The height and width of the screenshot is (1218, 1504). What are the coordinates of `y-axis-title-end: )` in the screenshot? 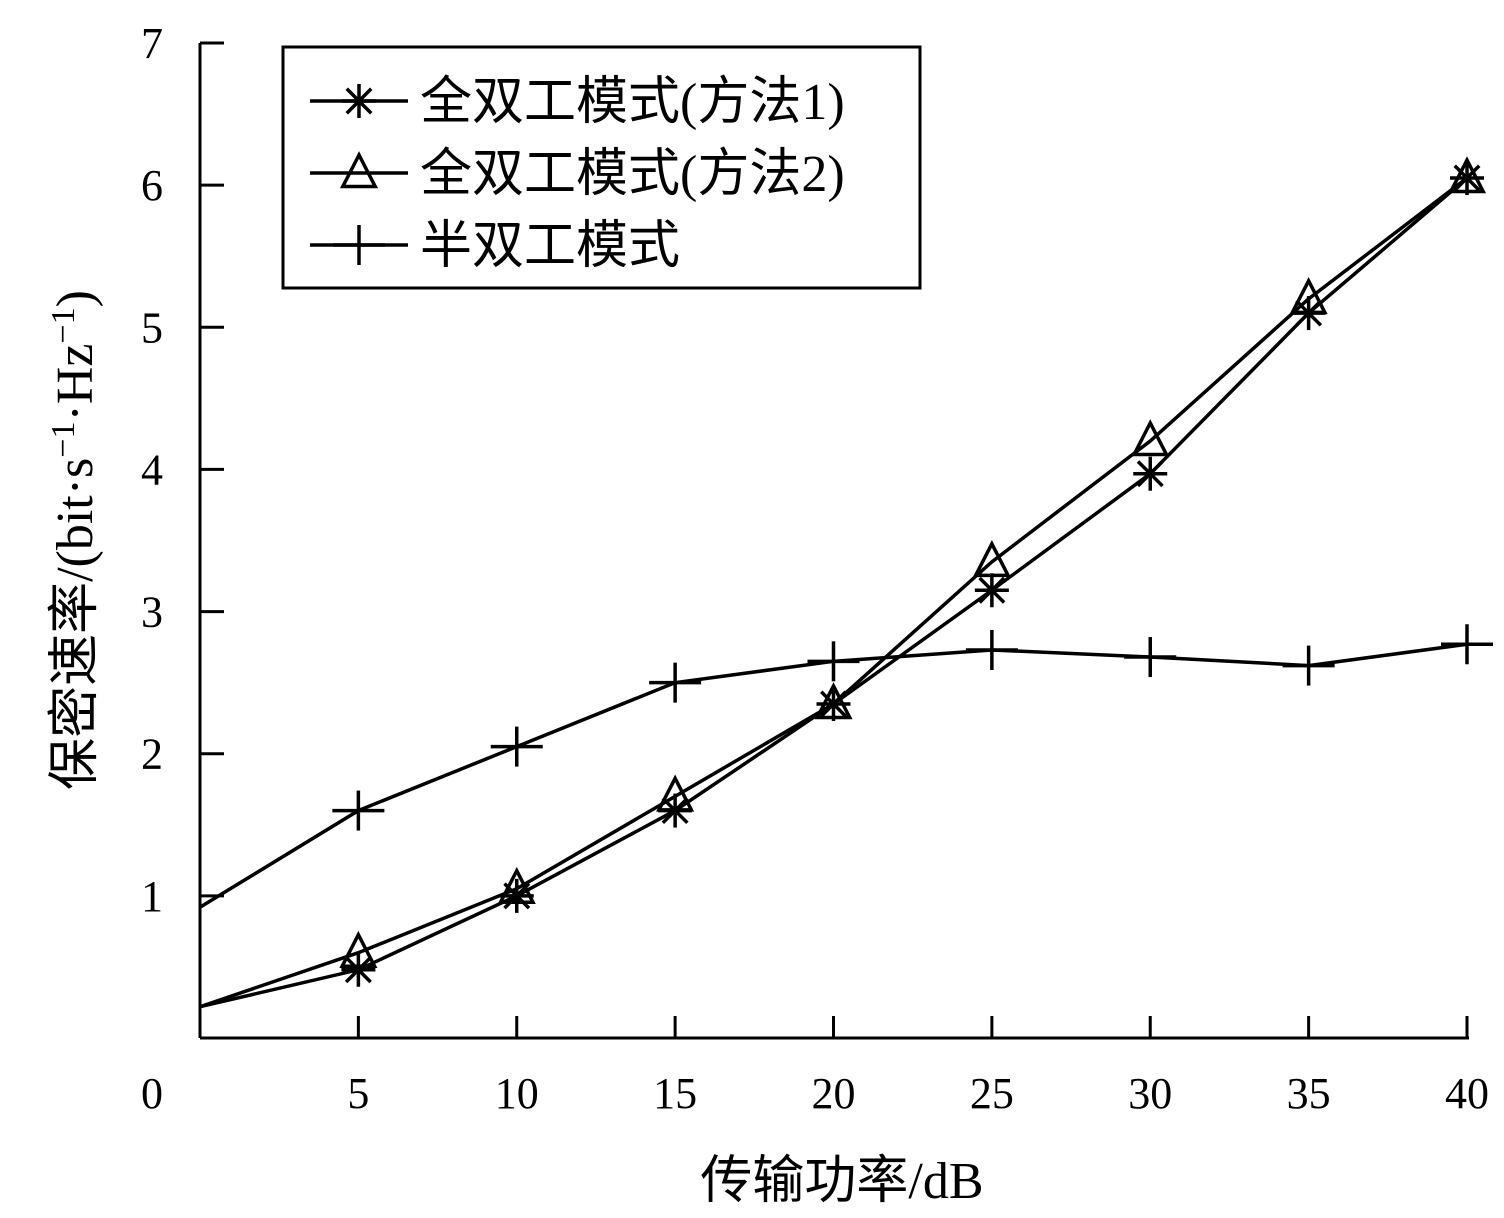 It's located at (75, 298).